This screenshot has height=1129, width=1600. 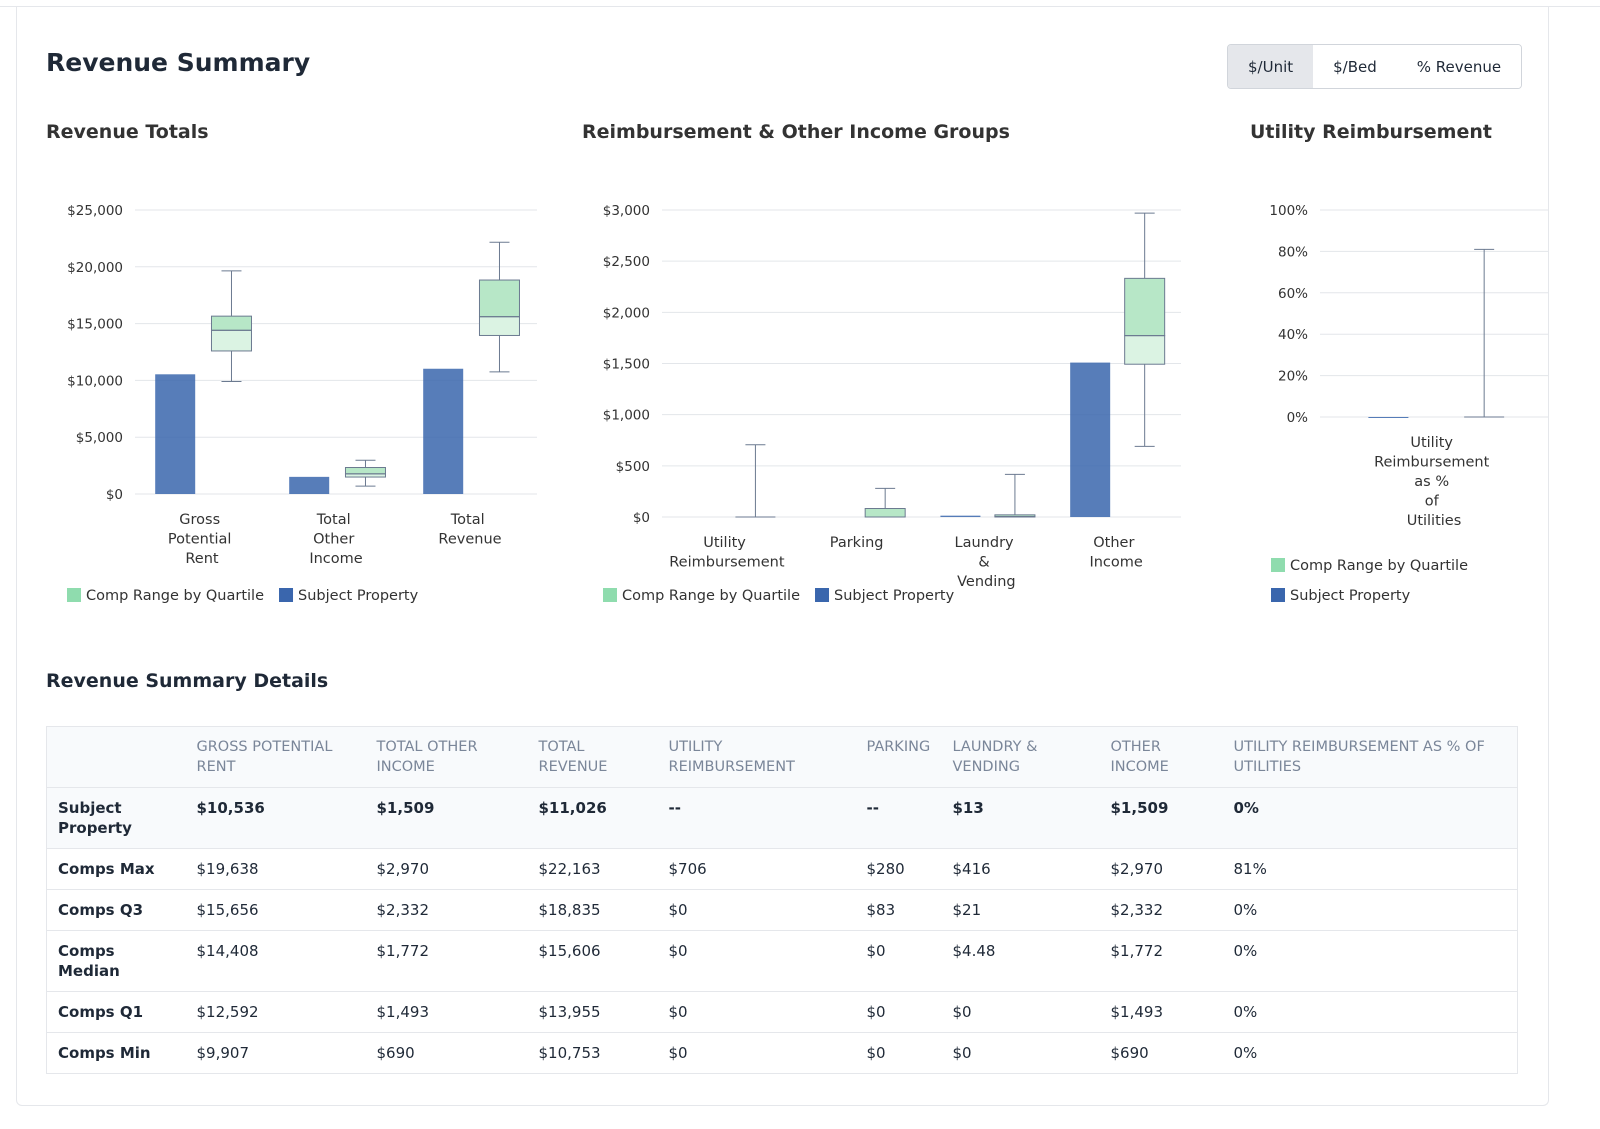 I want to click on y-tick-label: $15,000, so click(x=95, y=325).